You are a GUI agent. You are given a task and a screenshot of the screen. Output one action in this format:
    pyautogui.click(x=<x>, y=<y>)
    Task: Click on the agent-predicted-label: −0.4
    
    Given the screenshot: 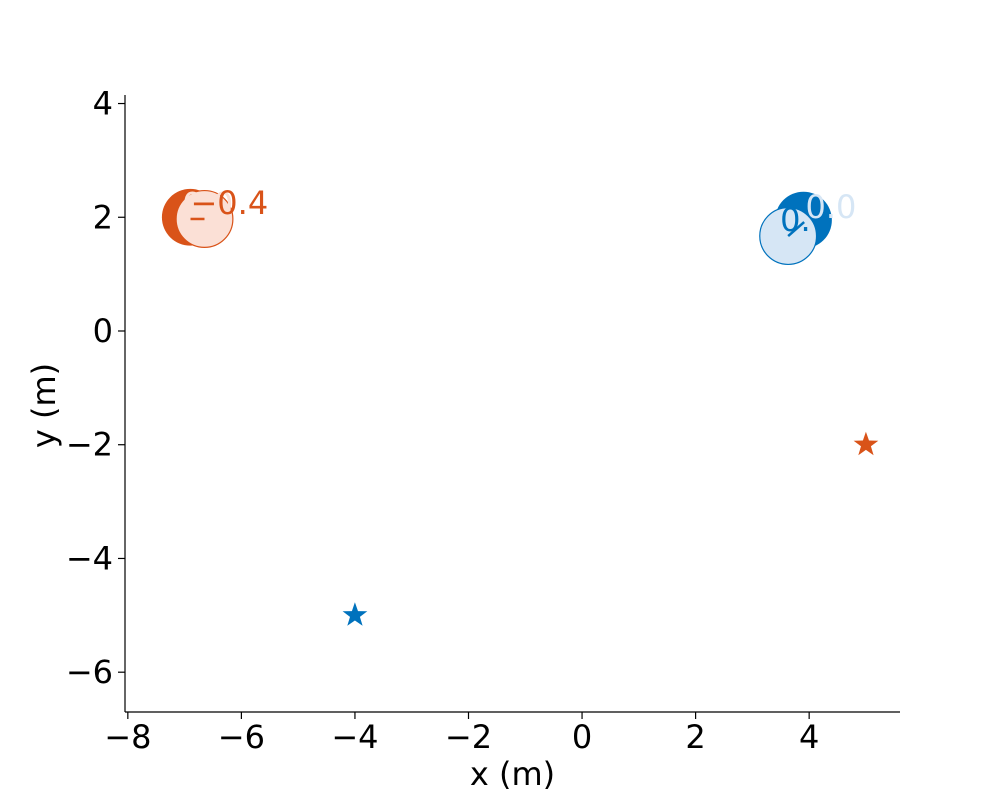 What is the action you would take?
    pyautogui.click(x=229, y=203)
    